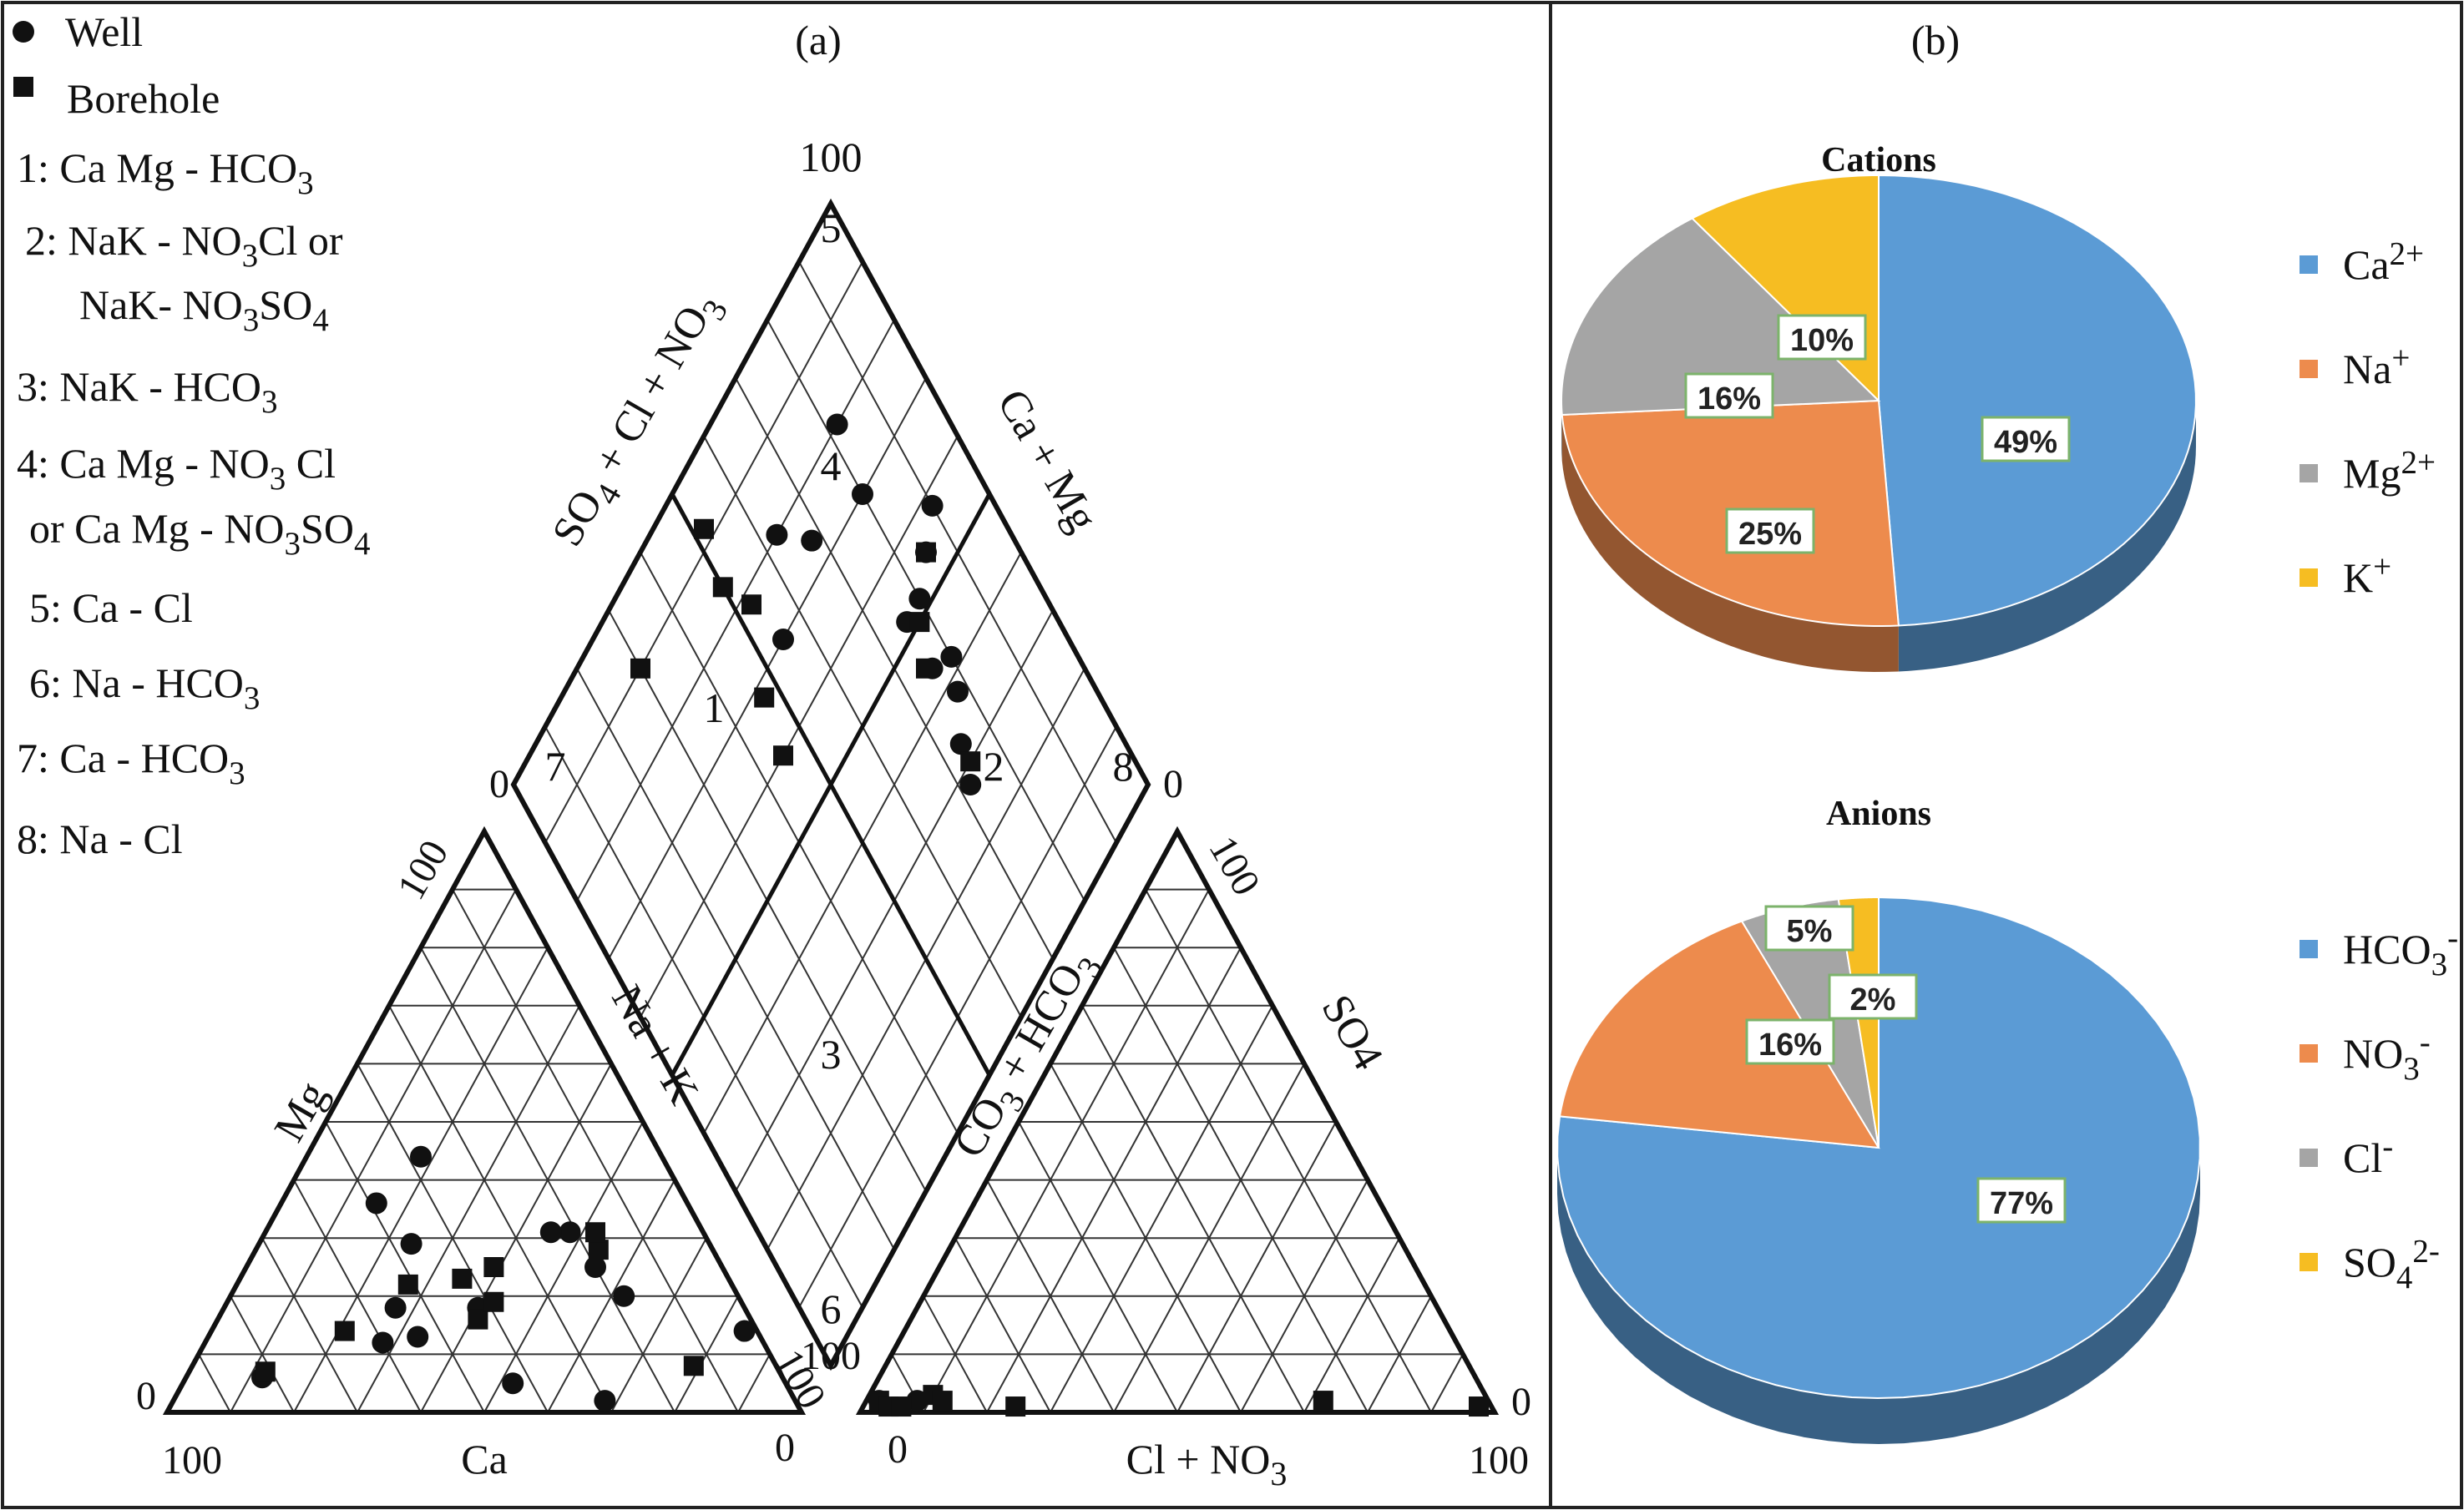 Image resolution: width=2464 pixels, height=1510 pixels. Describe the element at coordinates (136, 683) in the screenshot. I see `water-type-6-line-part: 6: Na - HCO` at that location.